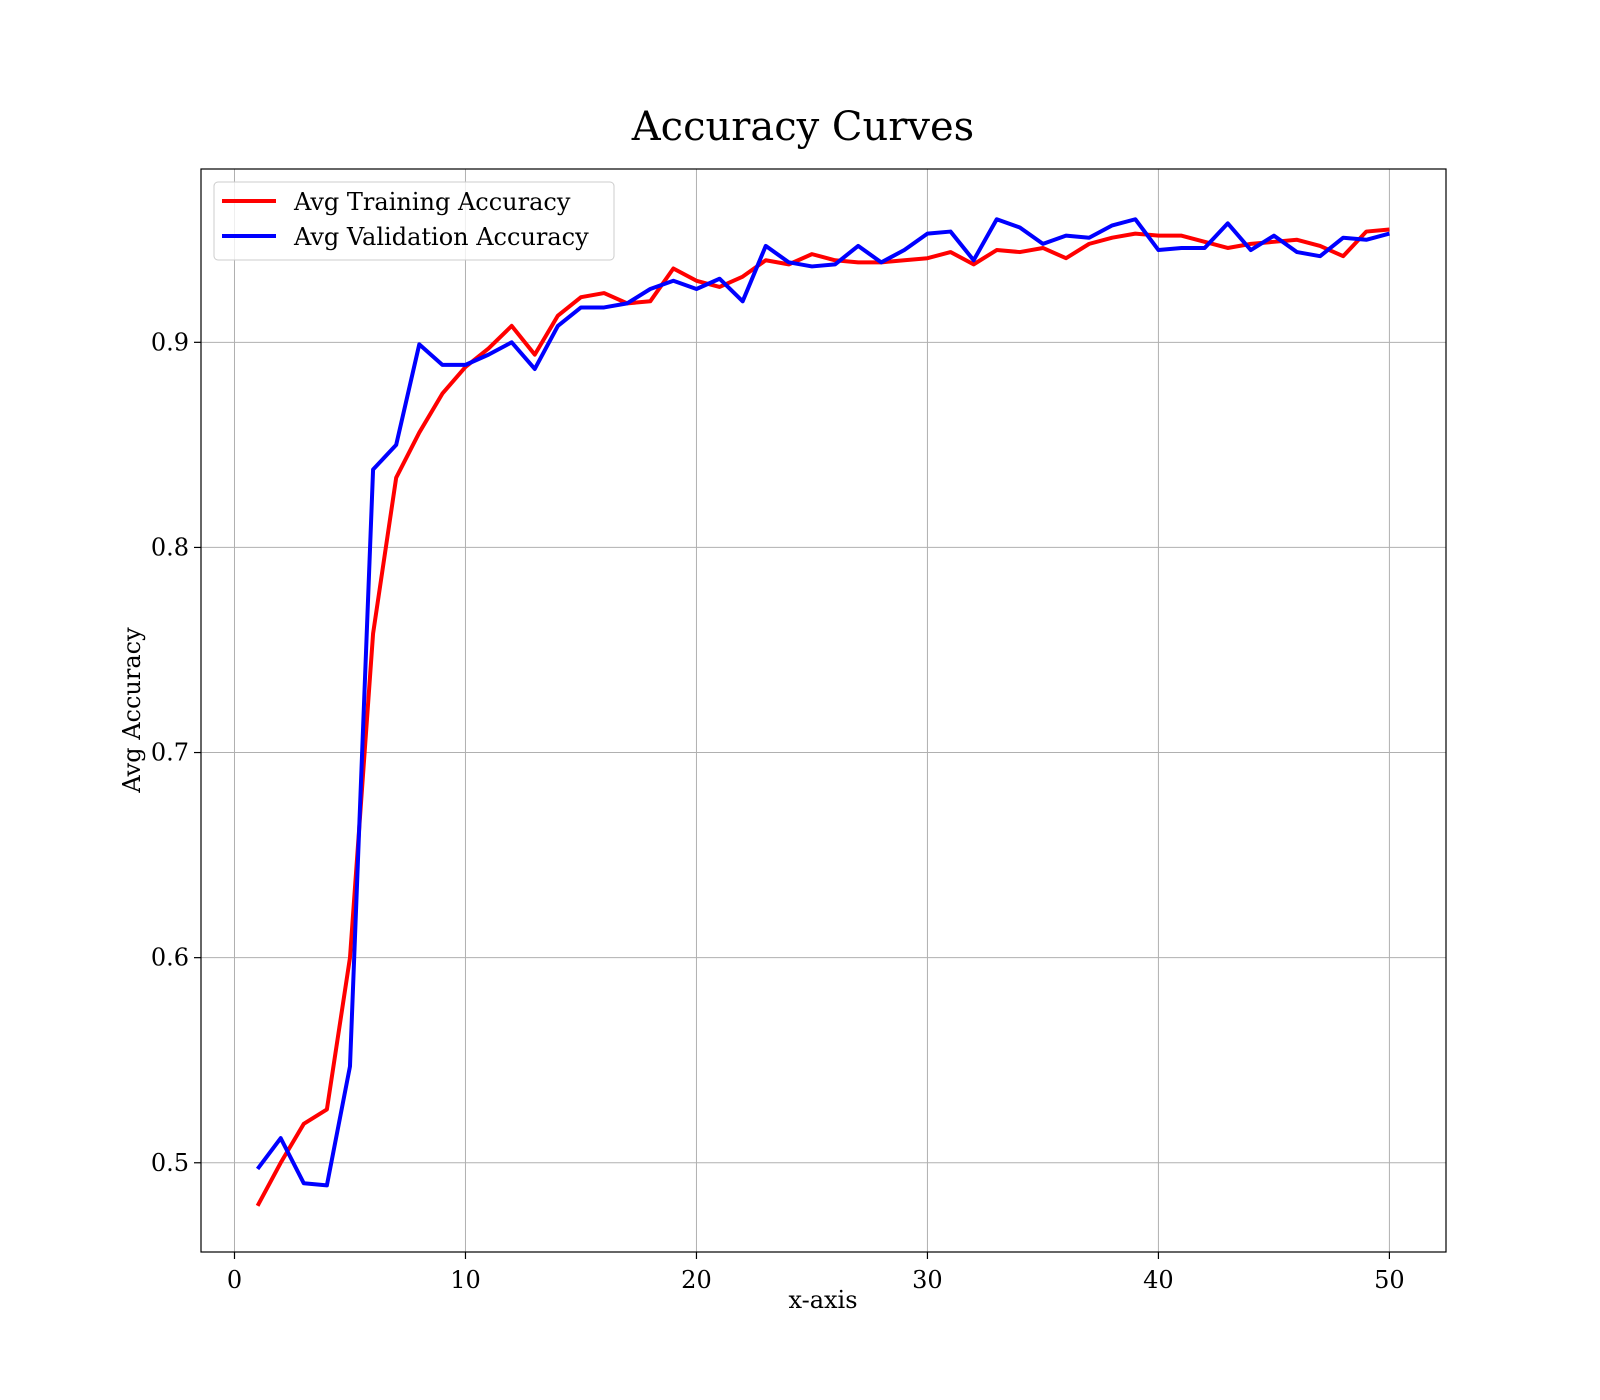  What do you see at coordinates (696, 1280) in the screenshot?
I see `x-tick-label: 20` at bounding box center [696, 1280].